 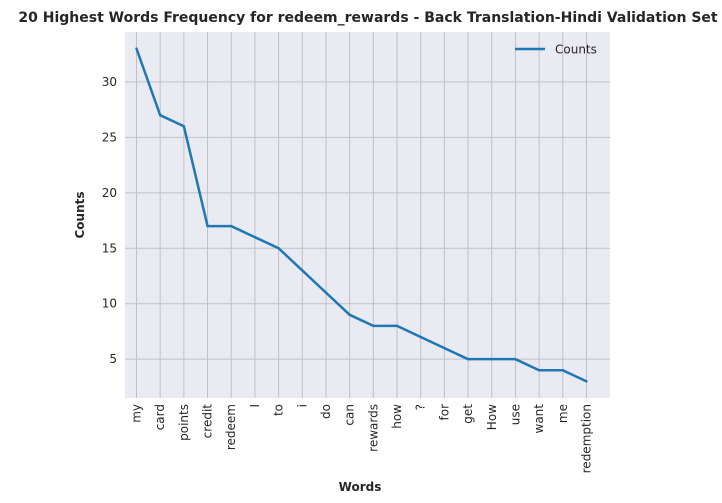 I want to click on x-tick-label: me, so click(x=563, y=413).